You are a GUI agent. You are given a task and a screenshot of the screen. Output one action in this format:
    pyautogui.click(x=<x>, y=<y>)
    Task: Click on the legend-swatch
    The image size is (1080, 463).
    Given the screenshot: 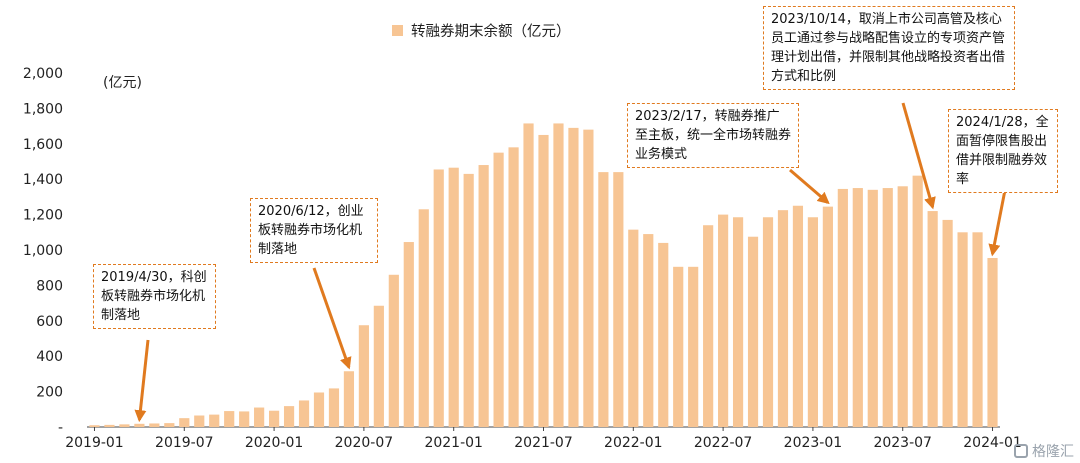 What is the action you would take?
    pyautogui.click(x=397, y=30)
    